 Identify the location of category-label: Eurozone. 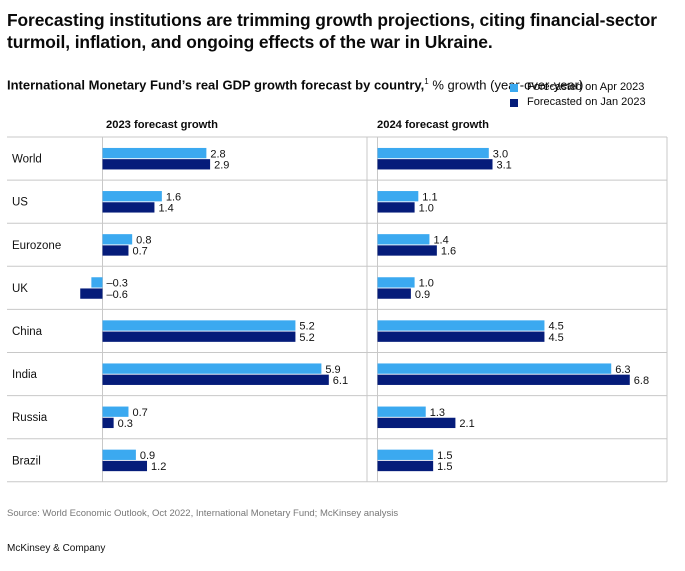
(36, 246).